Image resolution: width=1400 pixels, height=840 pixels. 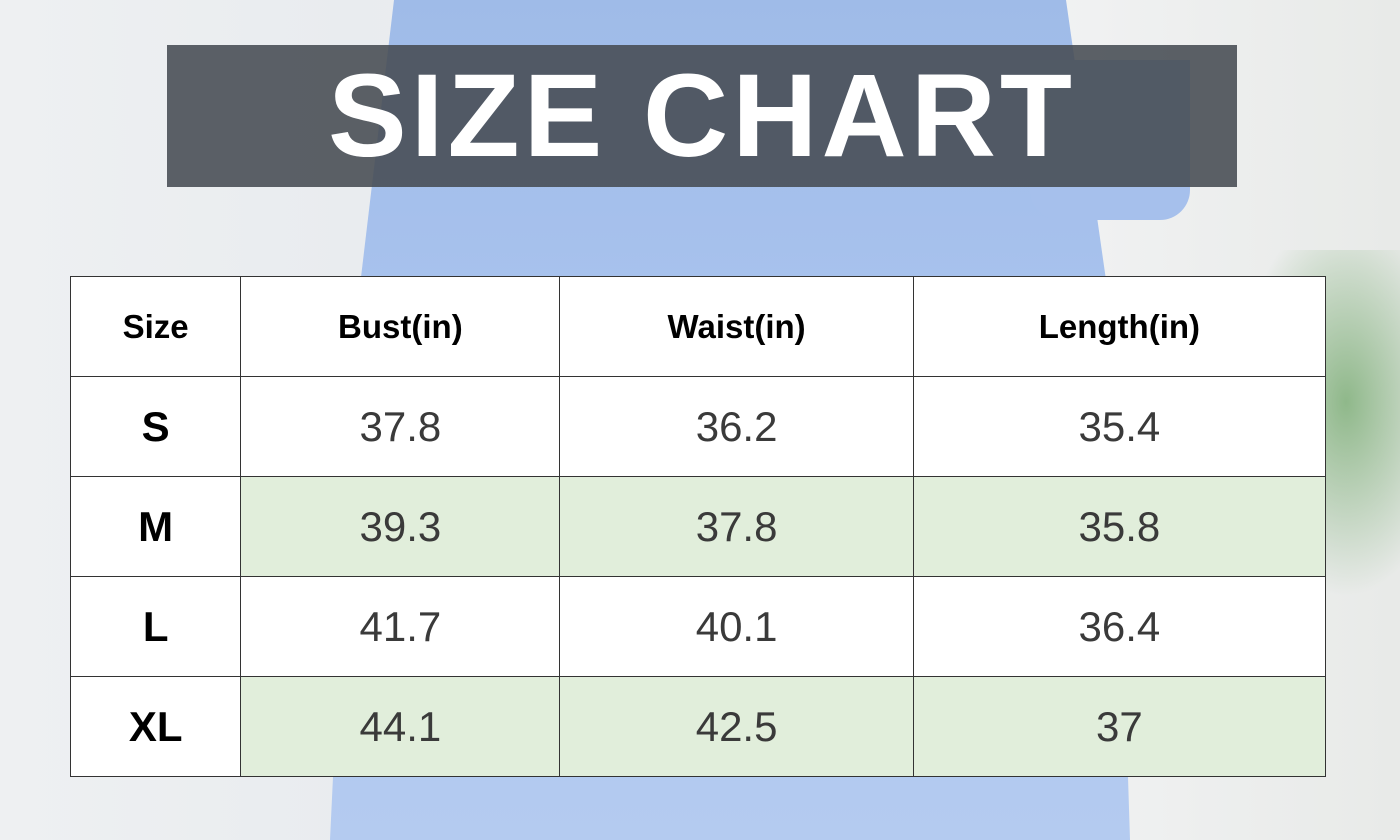 What do you see at coordinates (1119, 426) in the screenshot?
I see `length-cell: 35.4` at bounding box center [1119, 426].